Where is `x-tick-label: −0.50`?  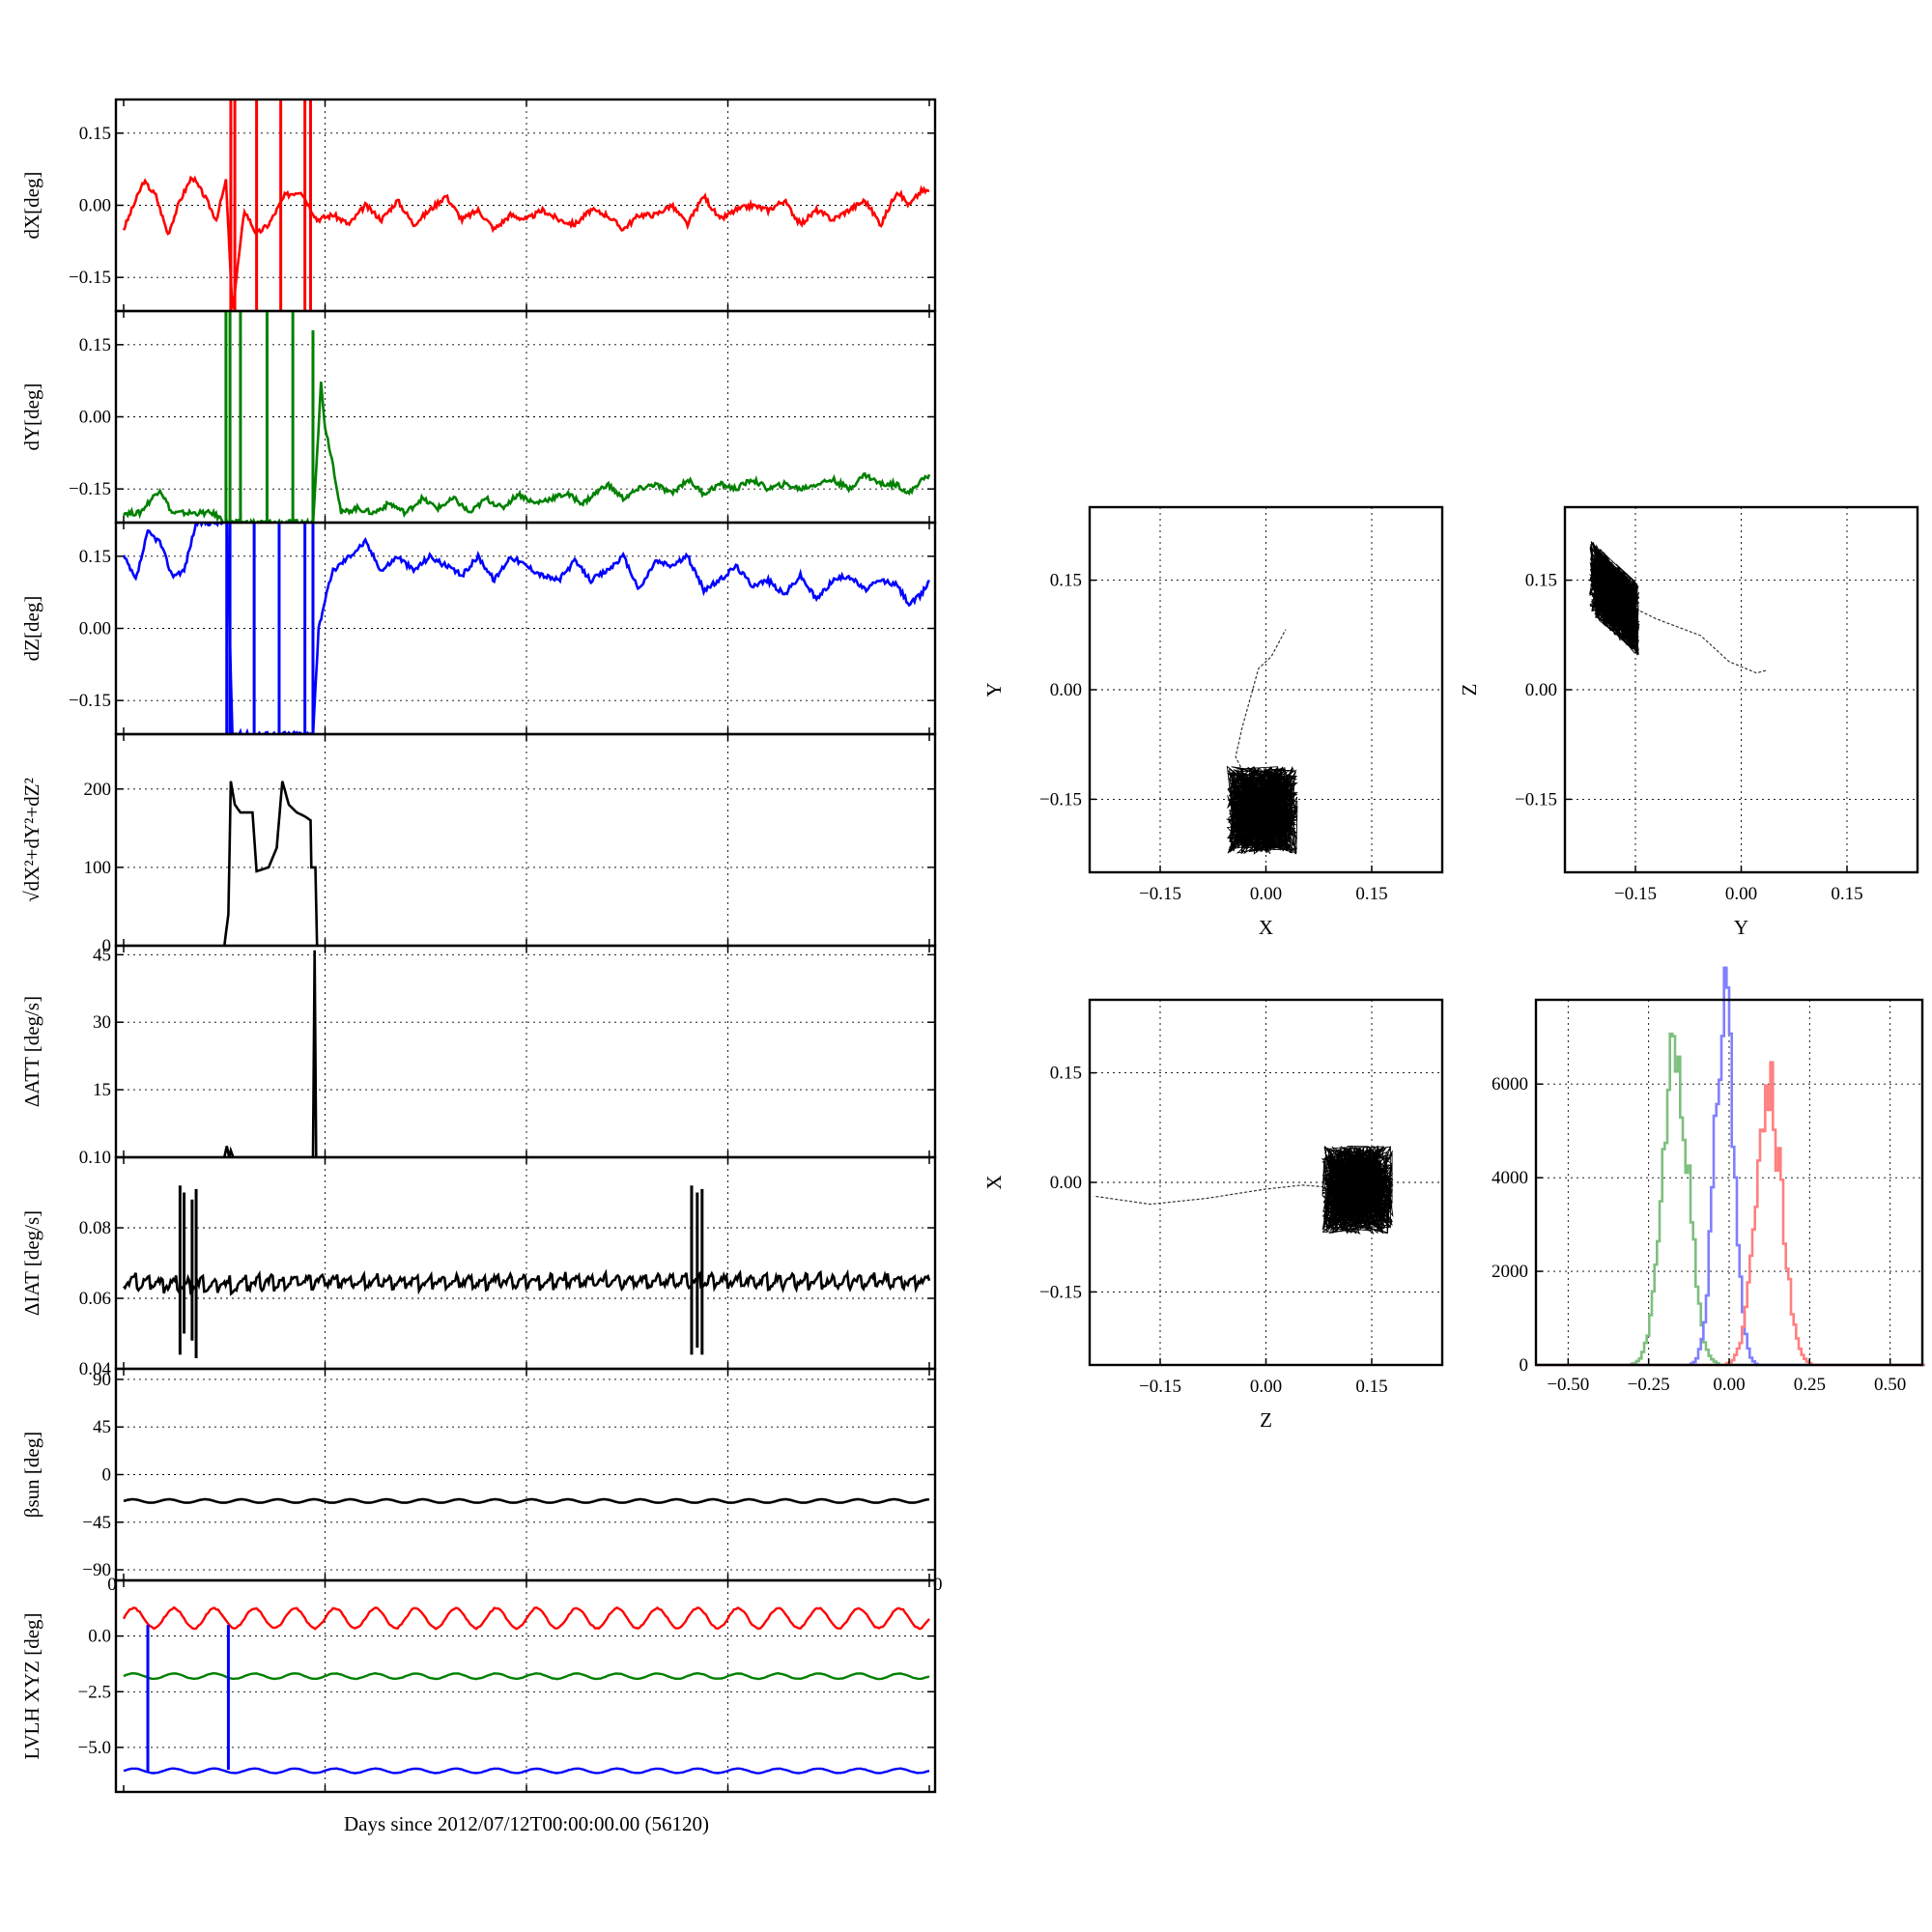
x-tick-label: −0.50 is located at coordinates (1568, 1385).